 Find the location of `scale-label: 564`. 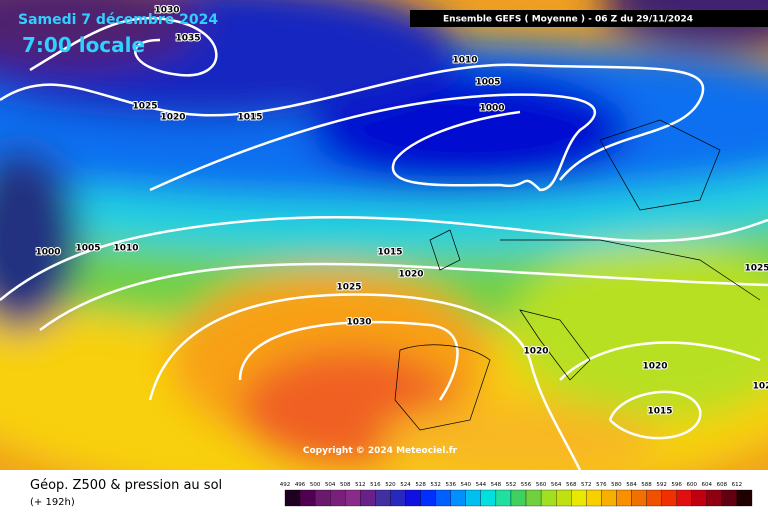

scale-label: 564 is located at coordinates (556, 485).